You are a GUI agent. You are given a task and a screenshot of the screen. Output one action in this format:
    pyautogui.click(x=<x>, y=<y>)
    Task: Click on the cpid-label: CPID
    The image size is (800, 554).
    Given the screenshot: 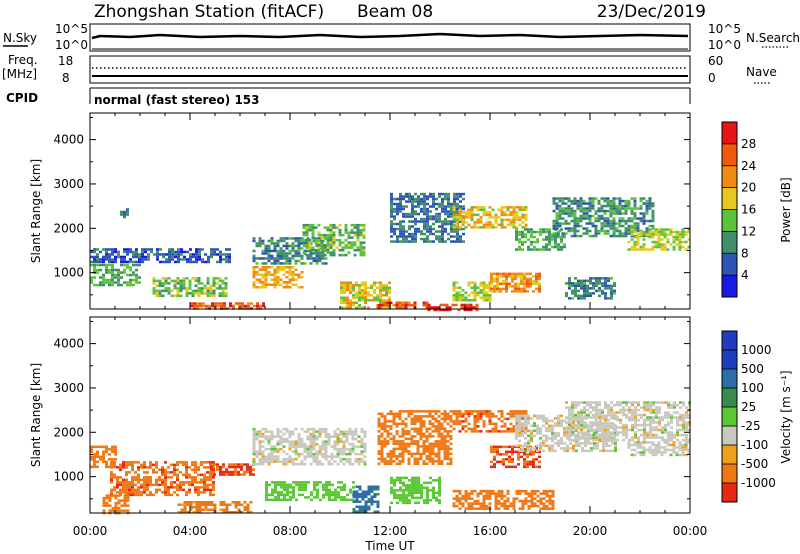 What is the action you would take?
    pyautogui.click(x=22, y=98)
    